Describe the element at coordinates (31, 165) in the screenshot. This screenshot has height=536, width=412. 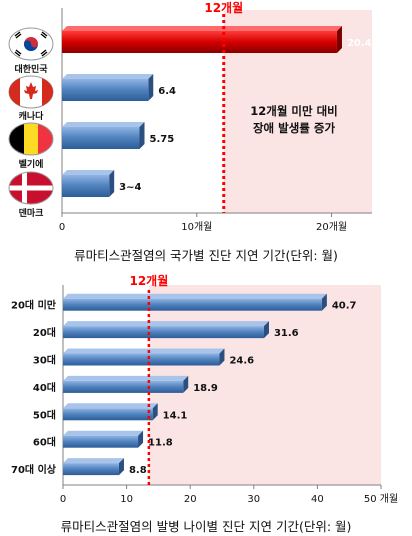
I see `country-label-belgium: 벨기에` at that location.